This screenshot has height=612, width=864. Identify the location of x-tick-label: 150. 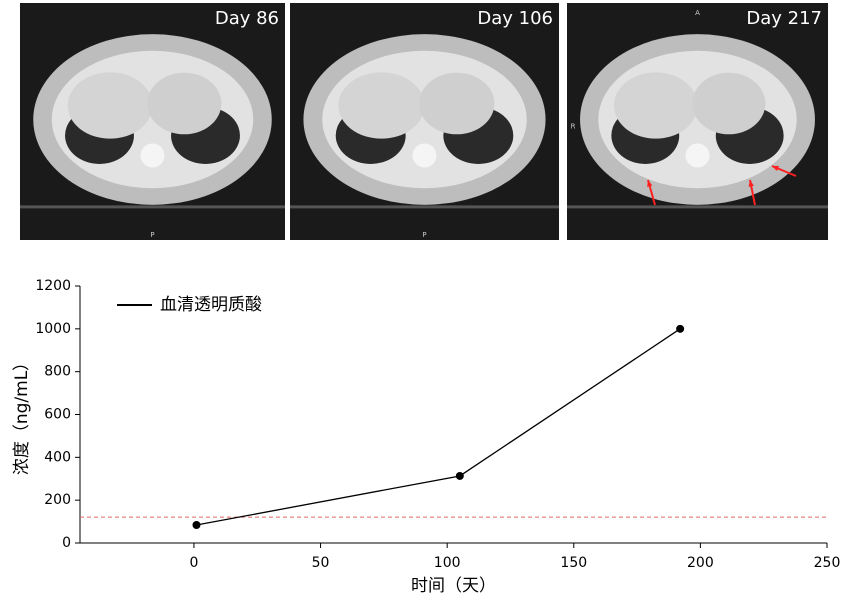
(573, 563).